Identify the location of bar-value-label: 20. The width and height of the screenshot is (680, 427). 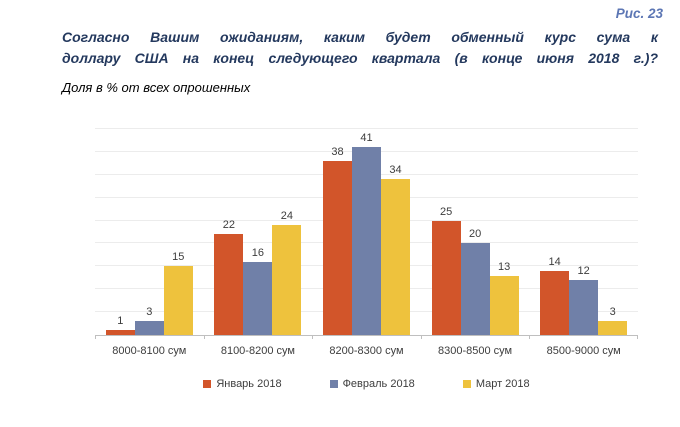
(475, 234).